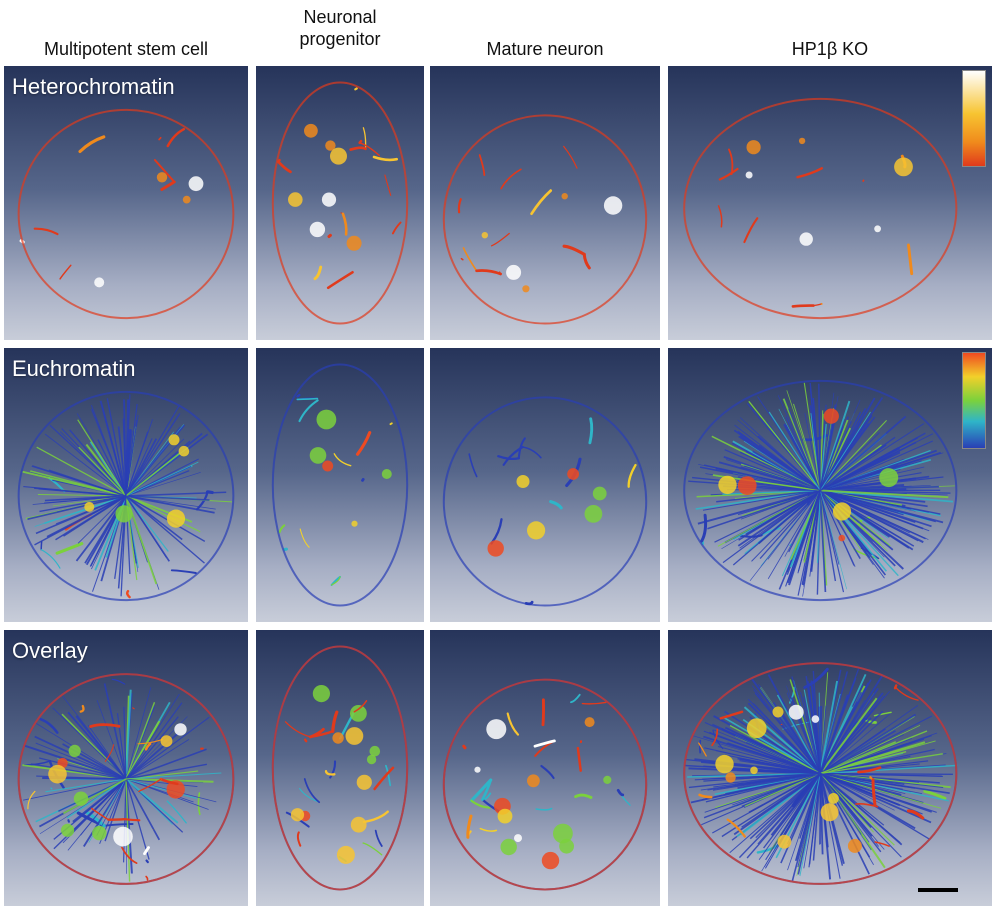 Image resolution: width=996 pixels, height=912 pixels. Describe the element at coordinates (974, 400) in the screenshot. I see `jet-colorbar` at that location.